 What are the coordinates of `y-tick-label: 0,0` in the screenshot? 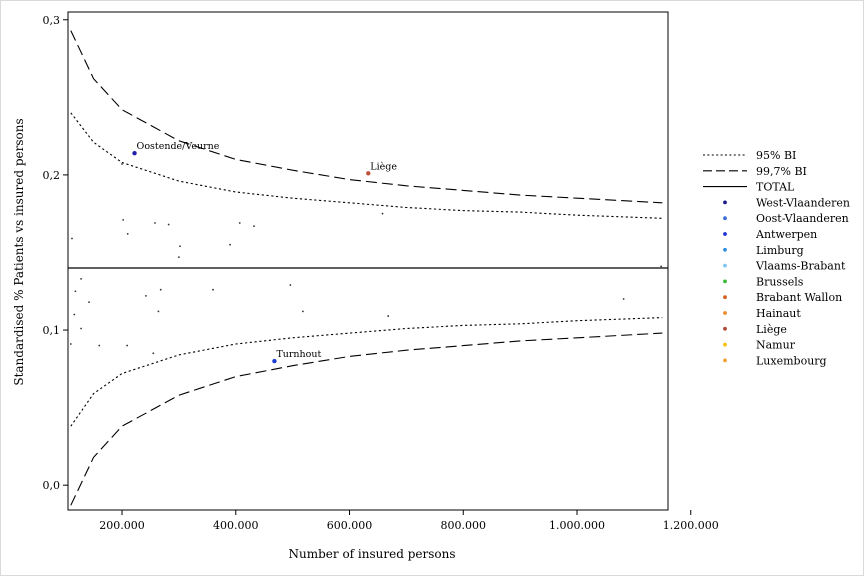 It's located at (52, 485).